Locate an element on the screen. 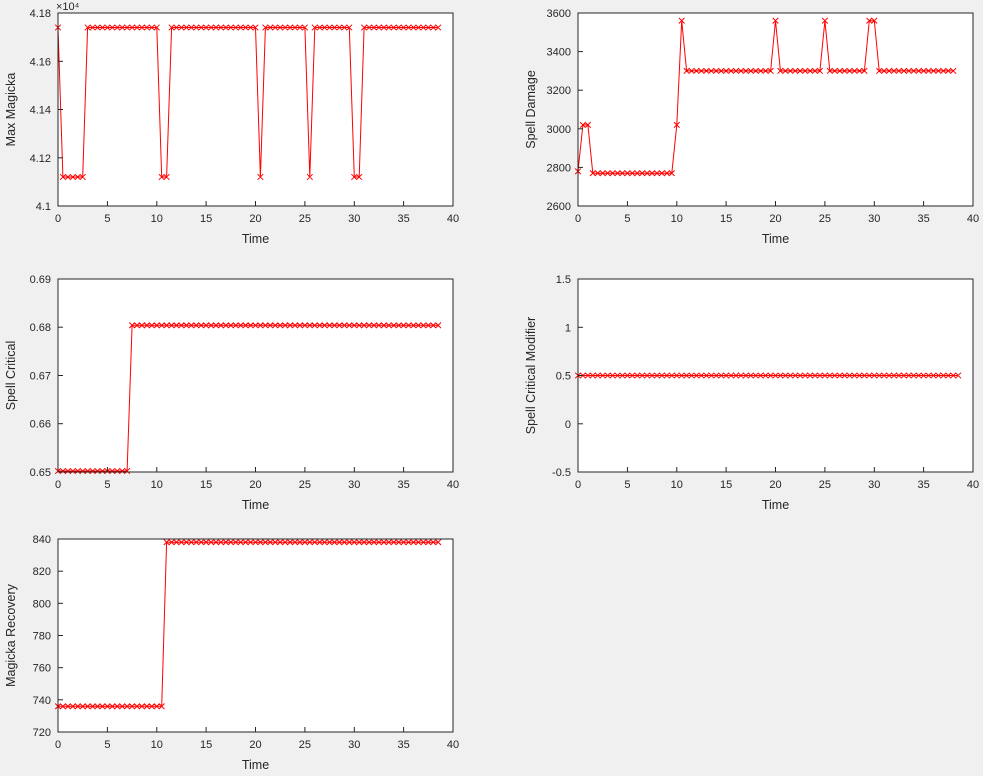  y-tick-label: 3600 is located at coordinates (559, 14).